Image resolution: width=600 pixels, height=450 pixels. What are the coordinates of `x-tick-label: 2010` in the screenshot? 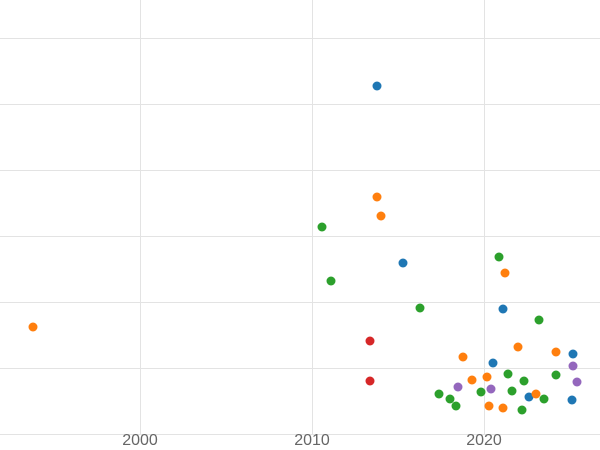 It's located at (312, 440).